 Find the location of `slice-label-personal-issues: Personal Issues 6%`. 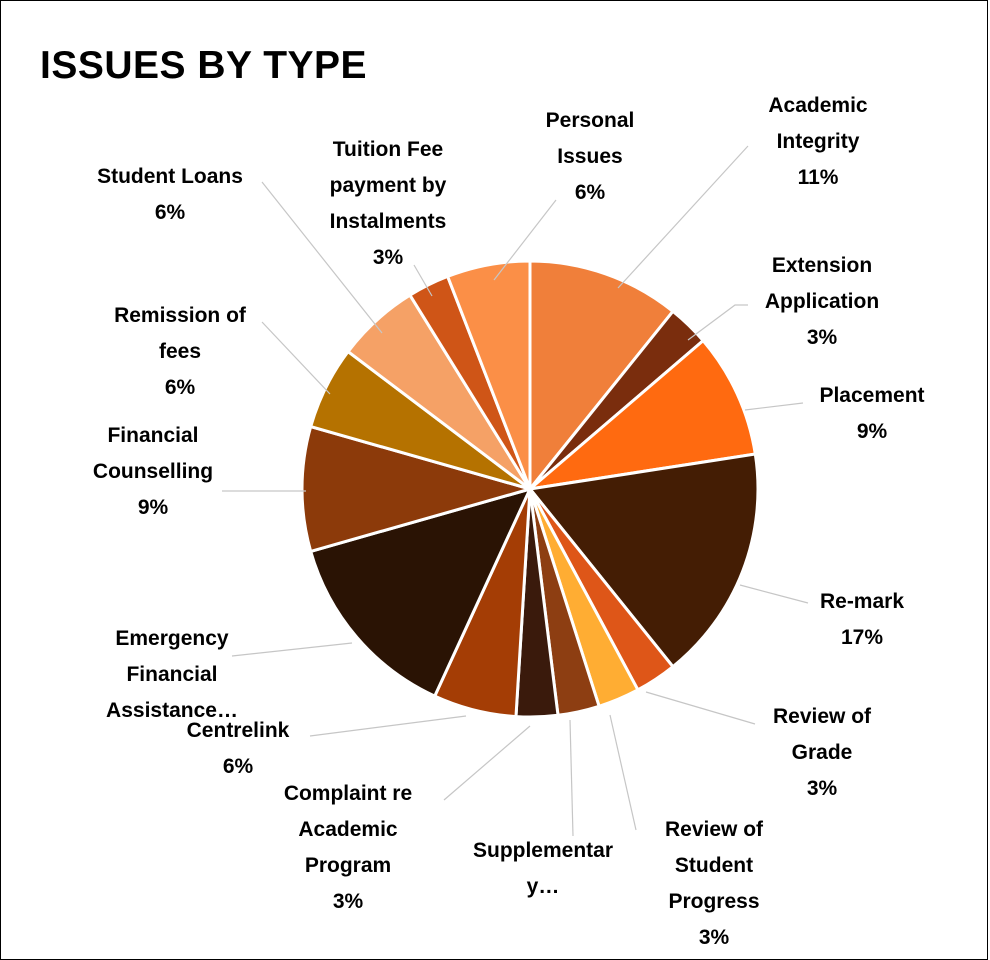

slice-label-personal-issues: Personal Issues 6% is located at coordinates (590, 156).